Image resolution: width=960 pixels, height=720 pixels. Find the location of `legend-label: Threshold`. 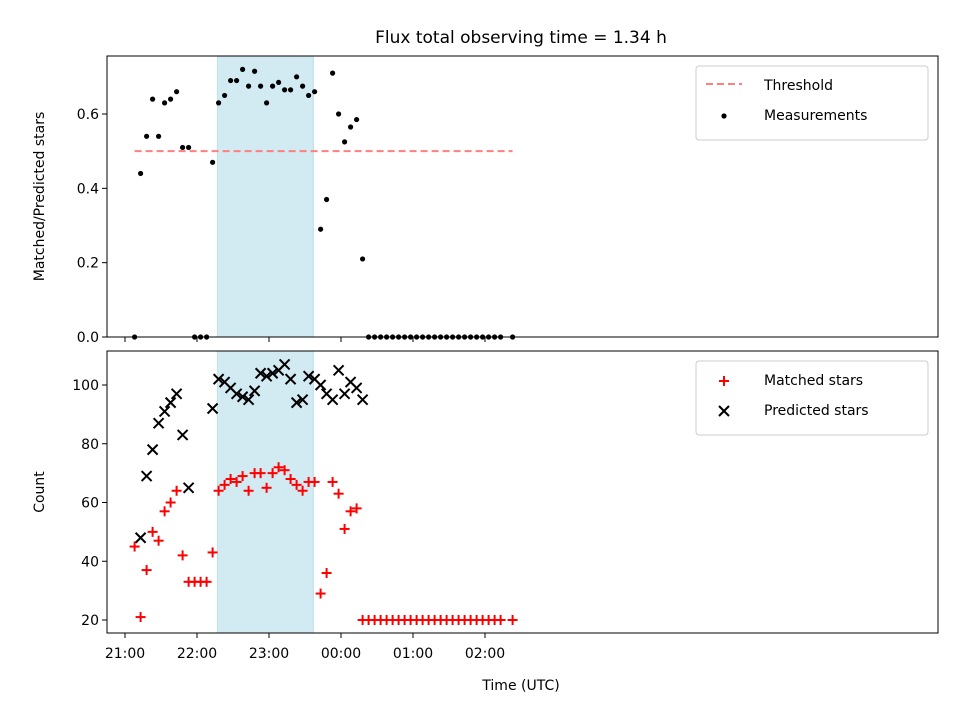

legend-label: Threshold is located at coordinates (798, 86).